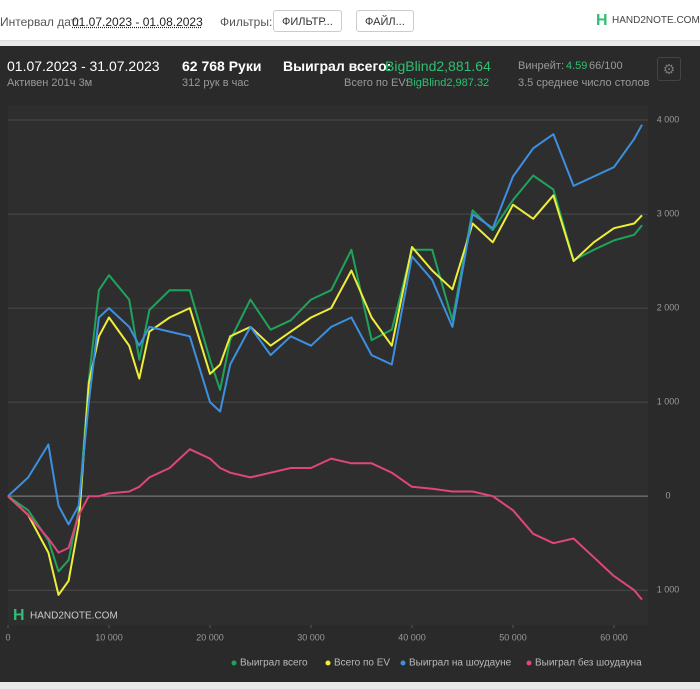  I want to click on ev-label: Всего по EV:, so click(376, 83).